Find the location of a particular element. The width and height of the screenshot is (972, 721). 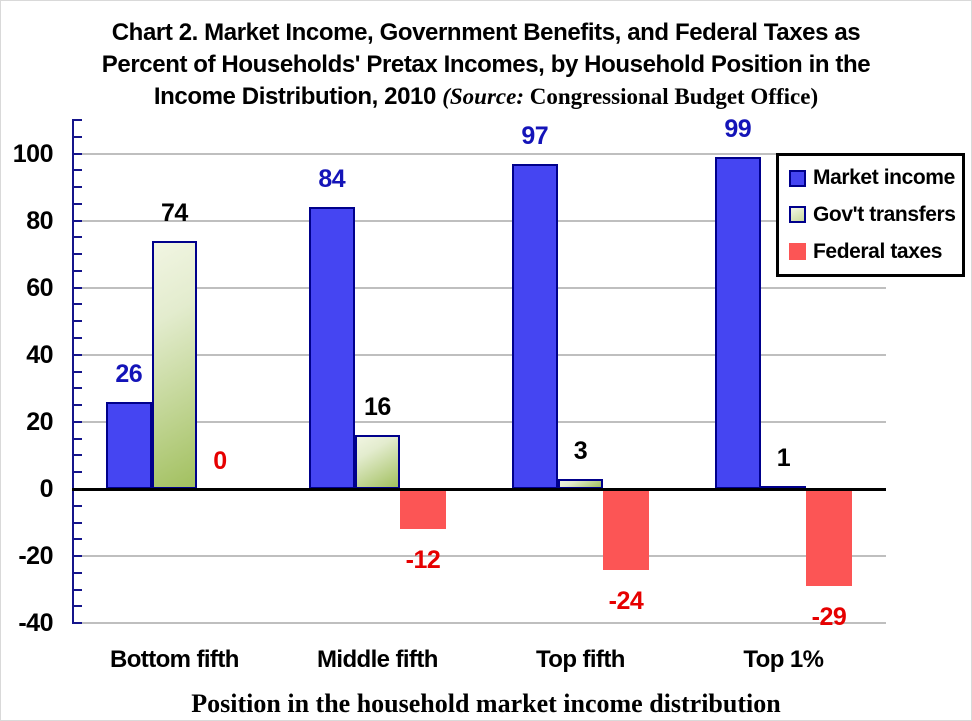

bar-value-label-gov-t-transfers-bottom-fifth: 74 is located at coordinates (174, 212).